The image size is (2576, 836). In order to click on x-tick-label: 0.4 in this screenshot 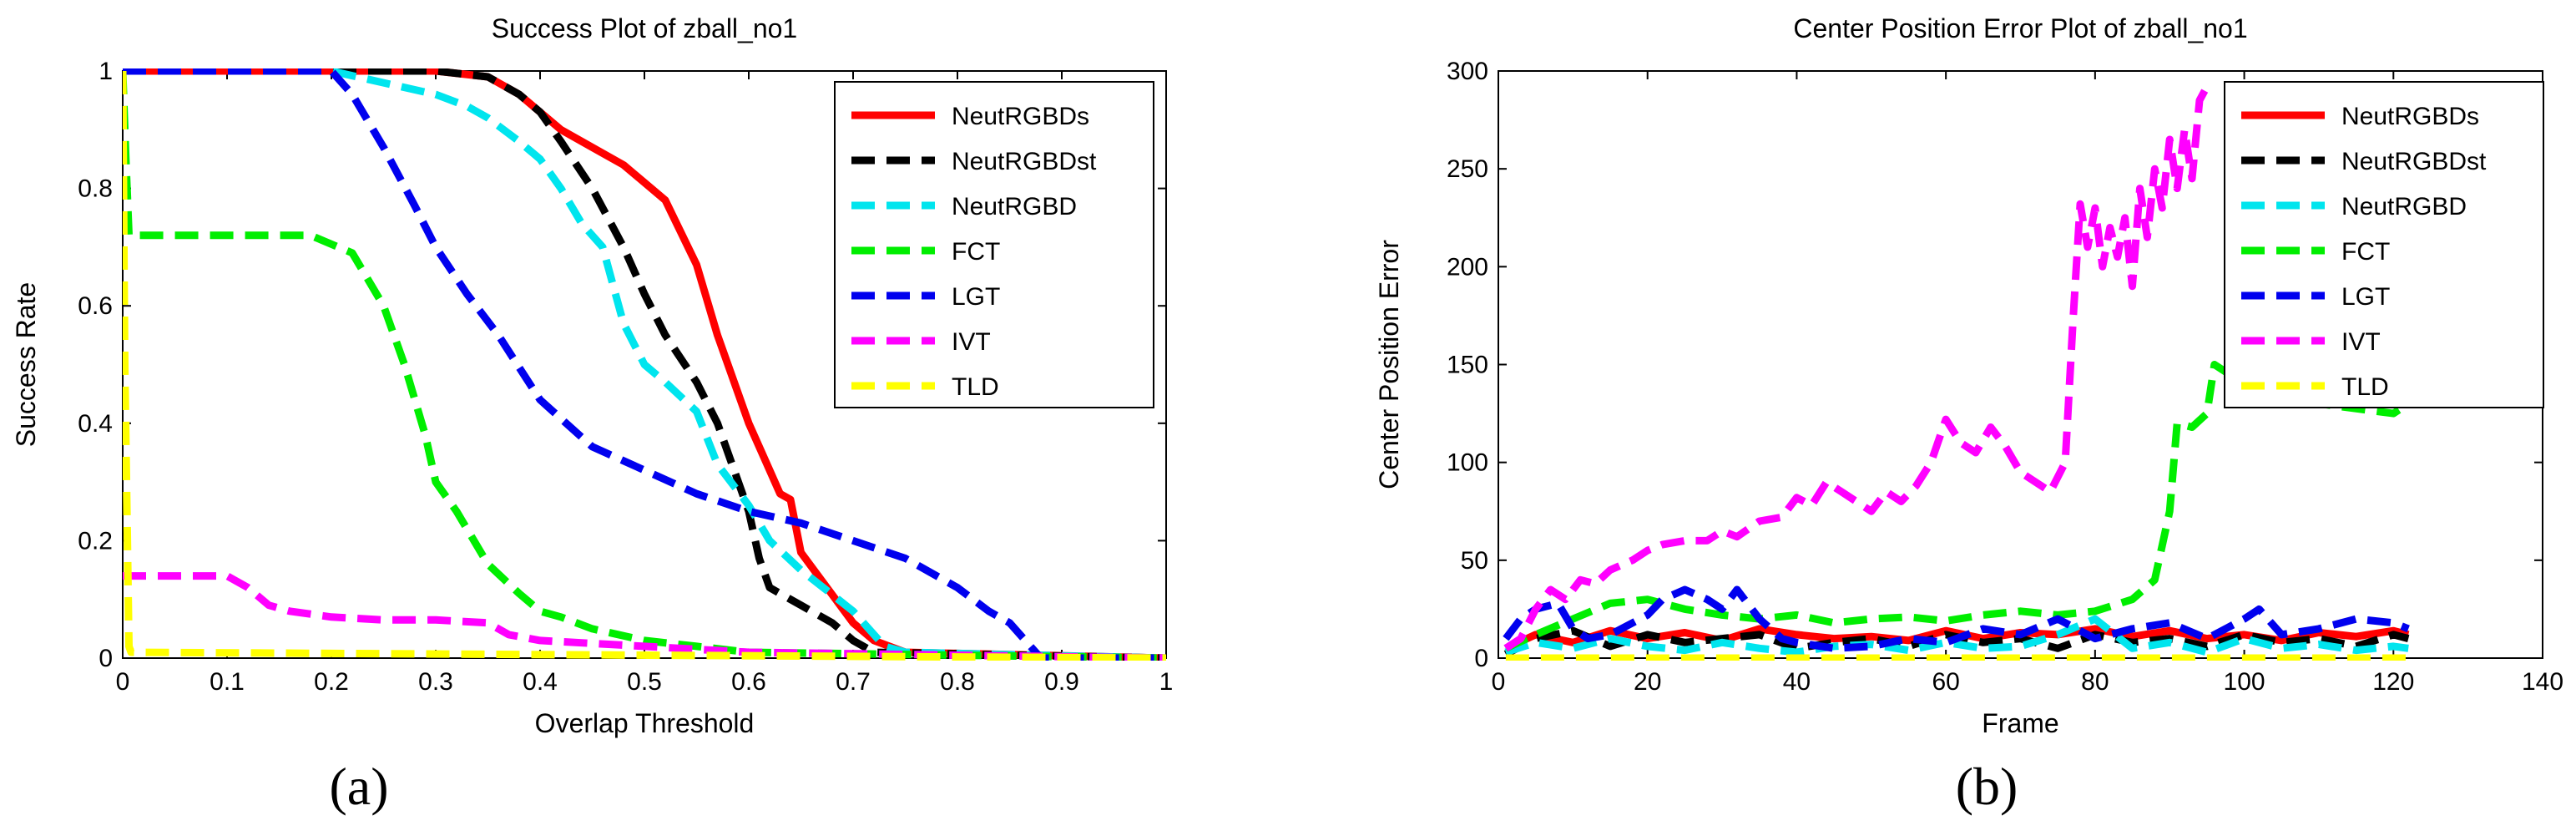, I will do `click(540, 682)`.